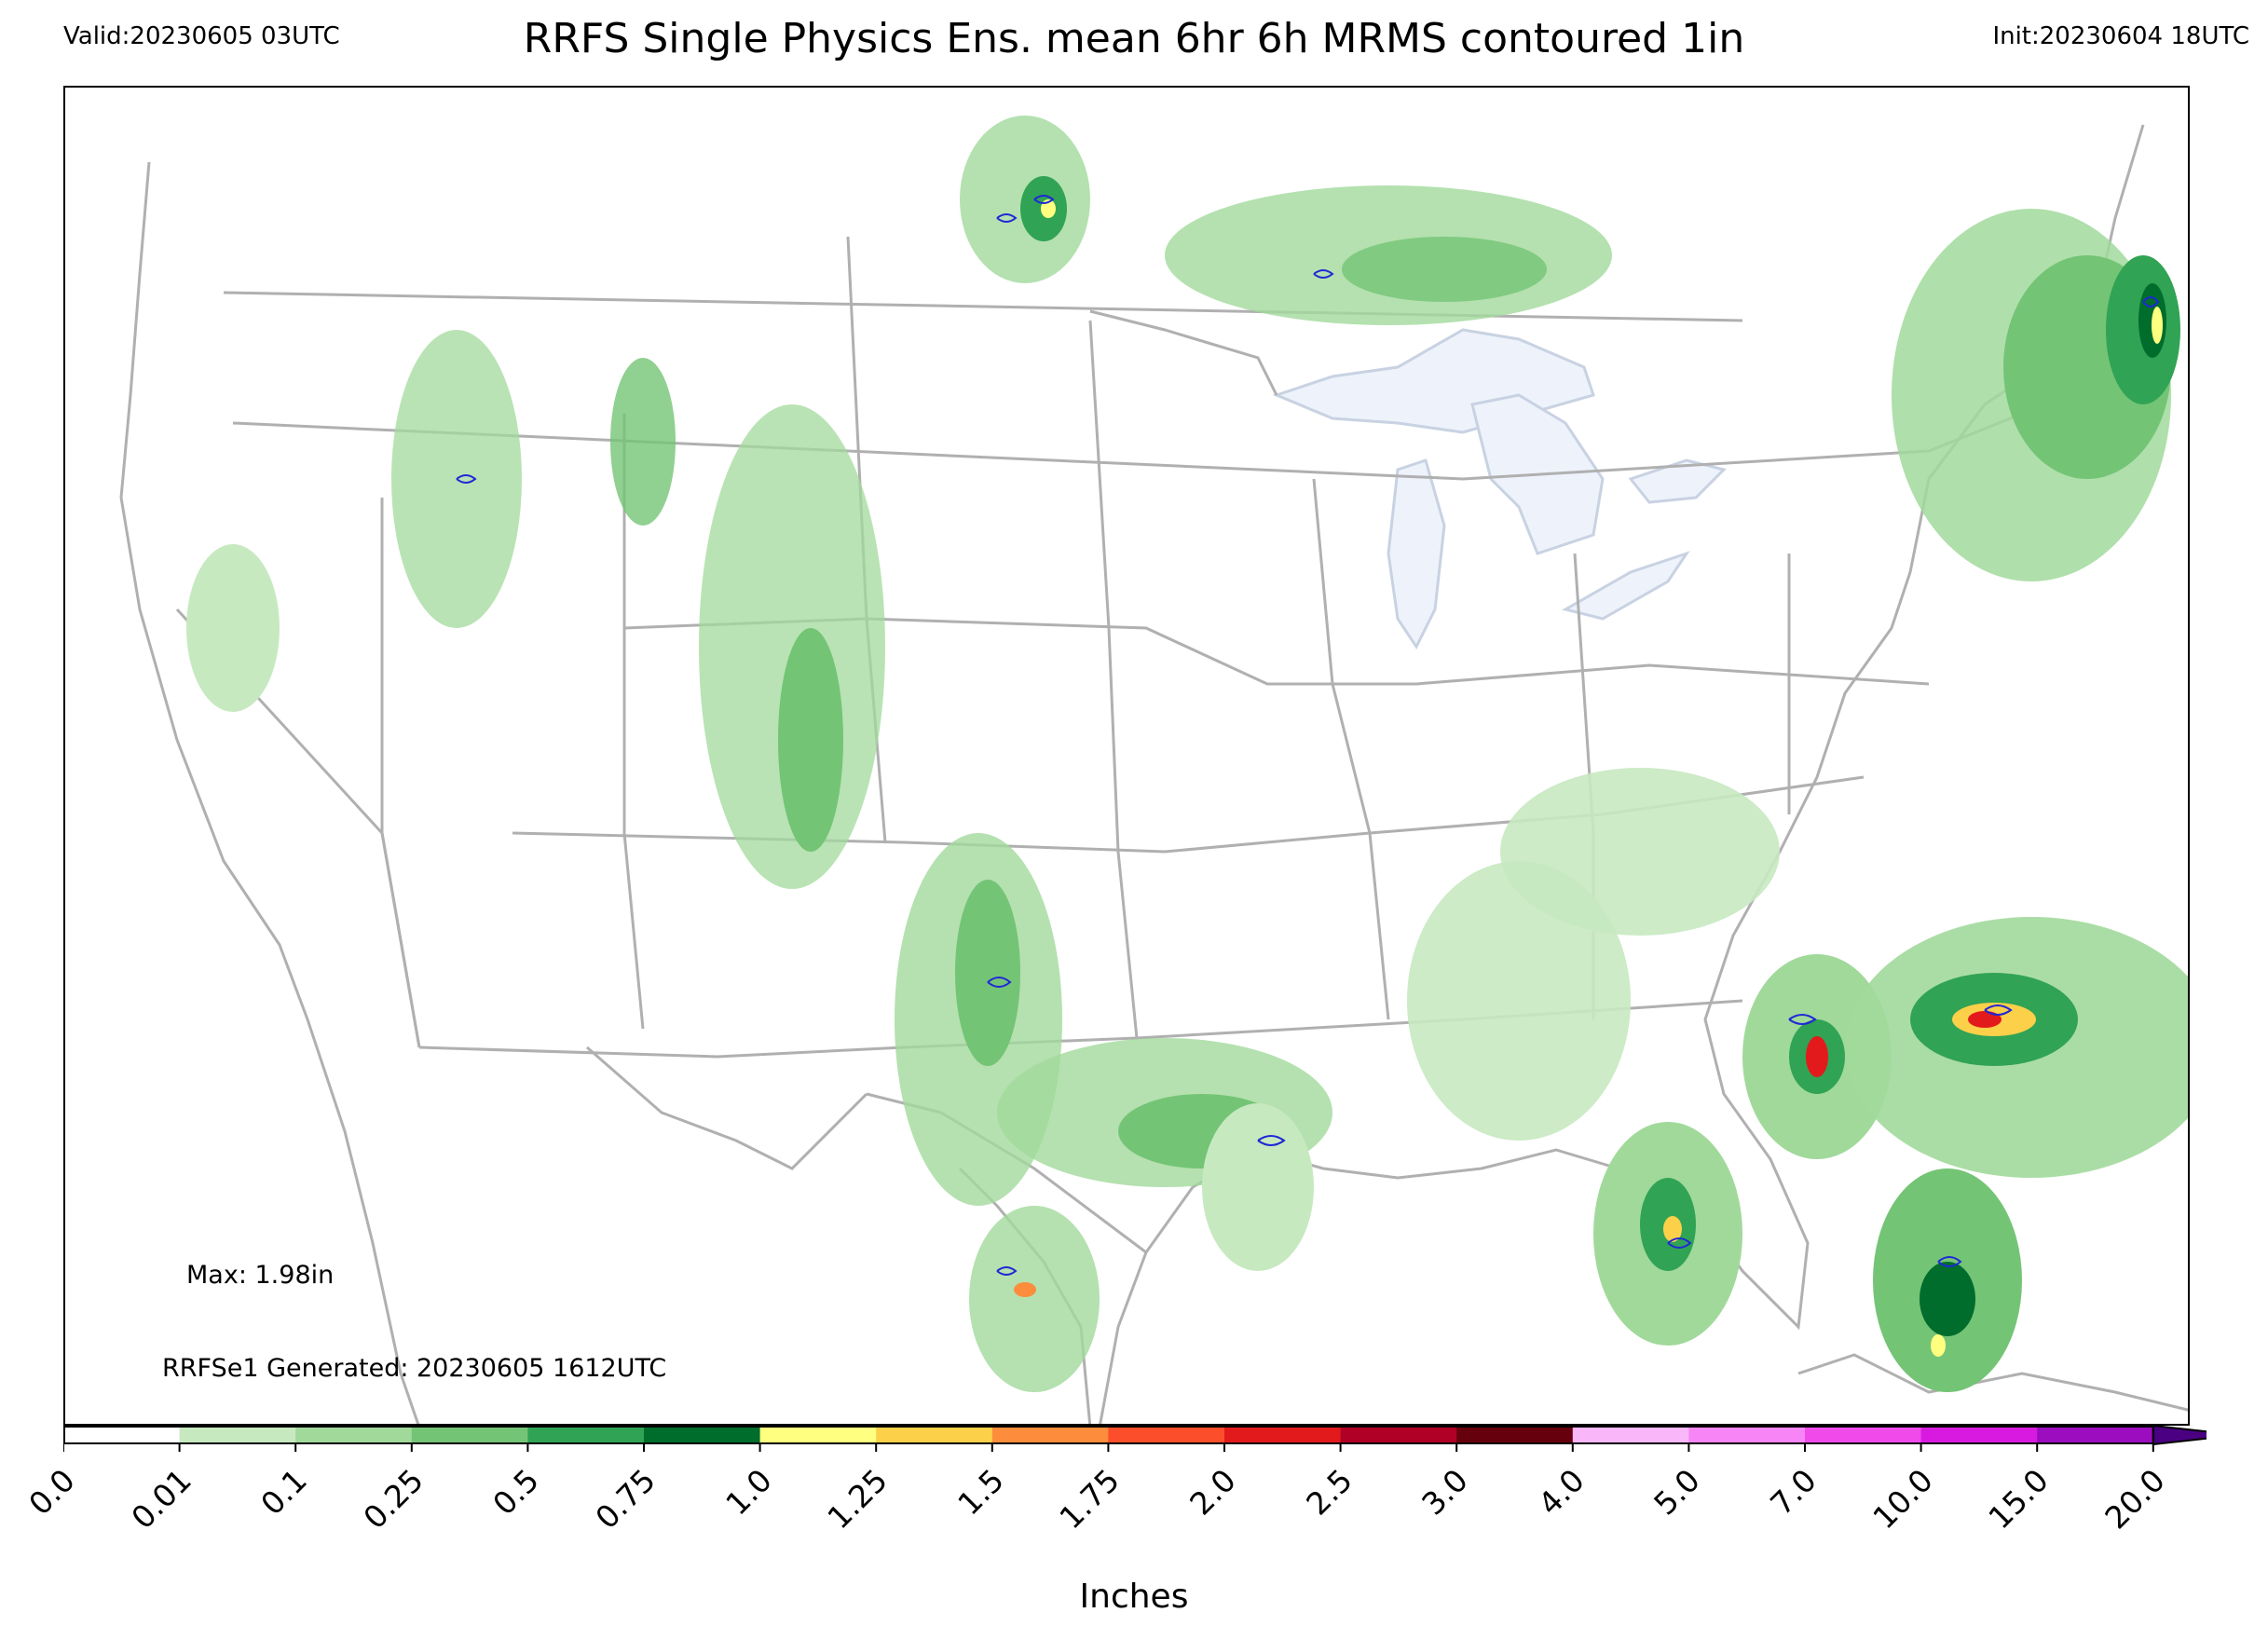 This screenshot has width=2268, height=1640. I want to click on init-time-label: Init:20230604 18UTC, so click(2120, 36).